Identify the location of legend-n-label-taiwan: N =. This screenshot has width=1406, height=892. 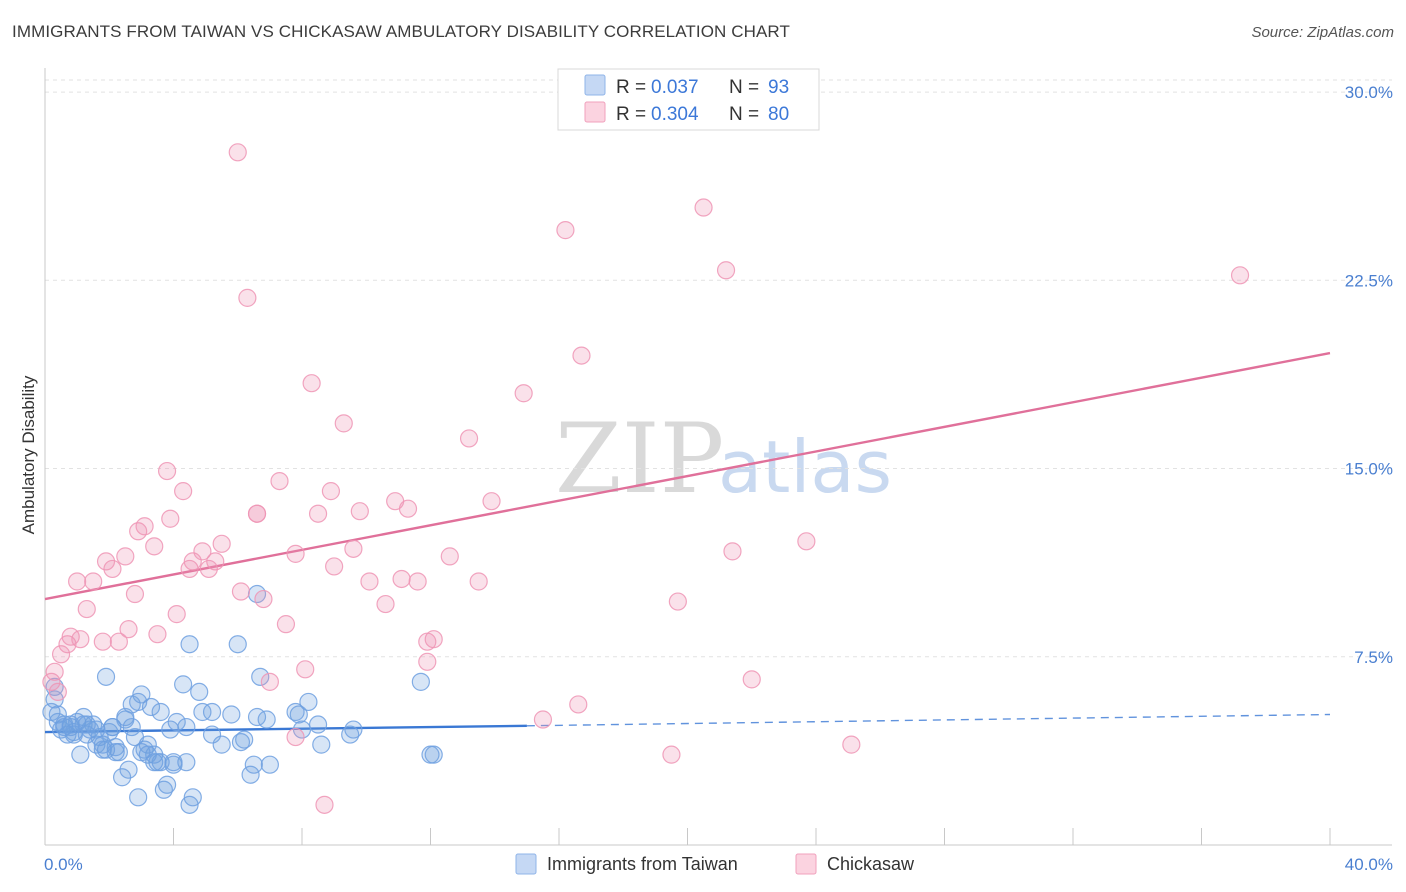
(744, 87).